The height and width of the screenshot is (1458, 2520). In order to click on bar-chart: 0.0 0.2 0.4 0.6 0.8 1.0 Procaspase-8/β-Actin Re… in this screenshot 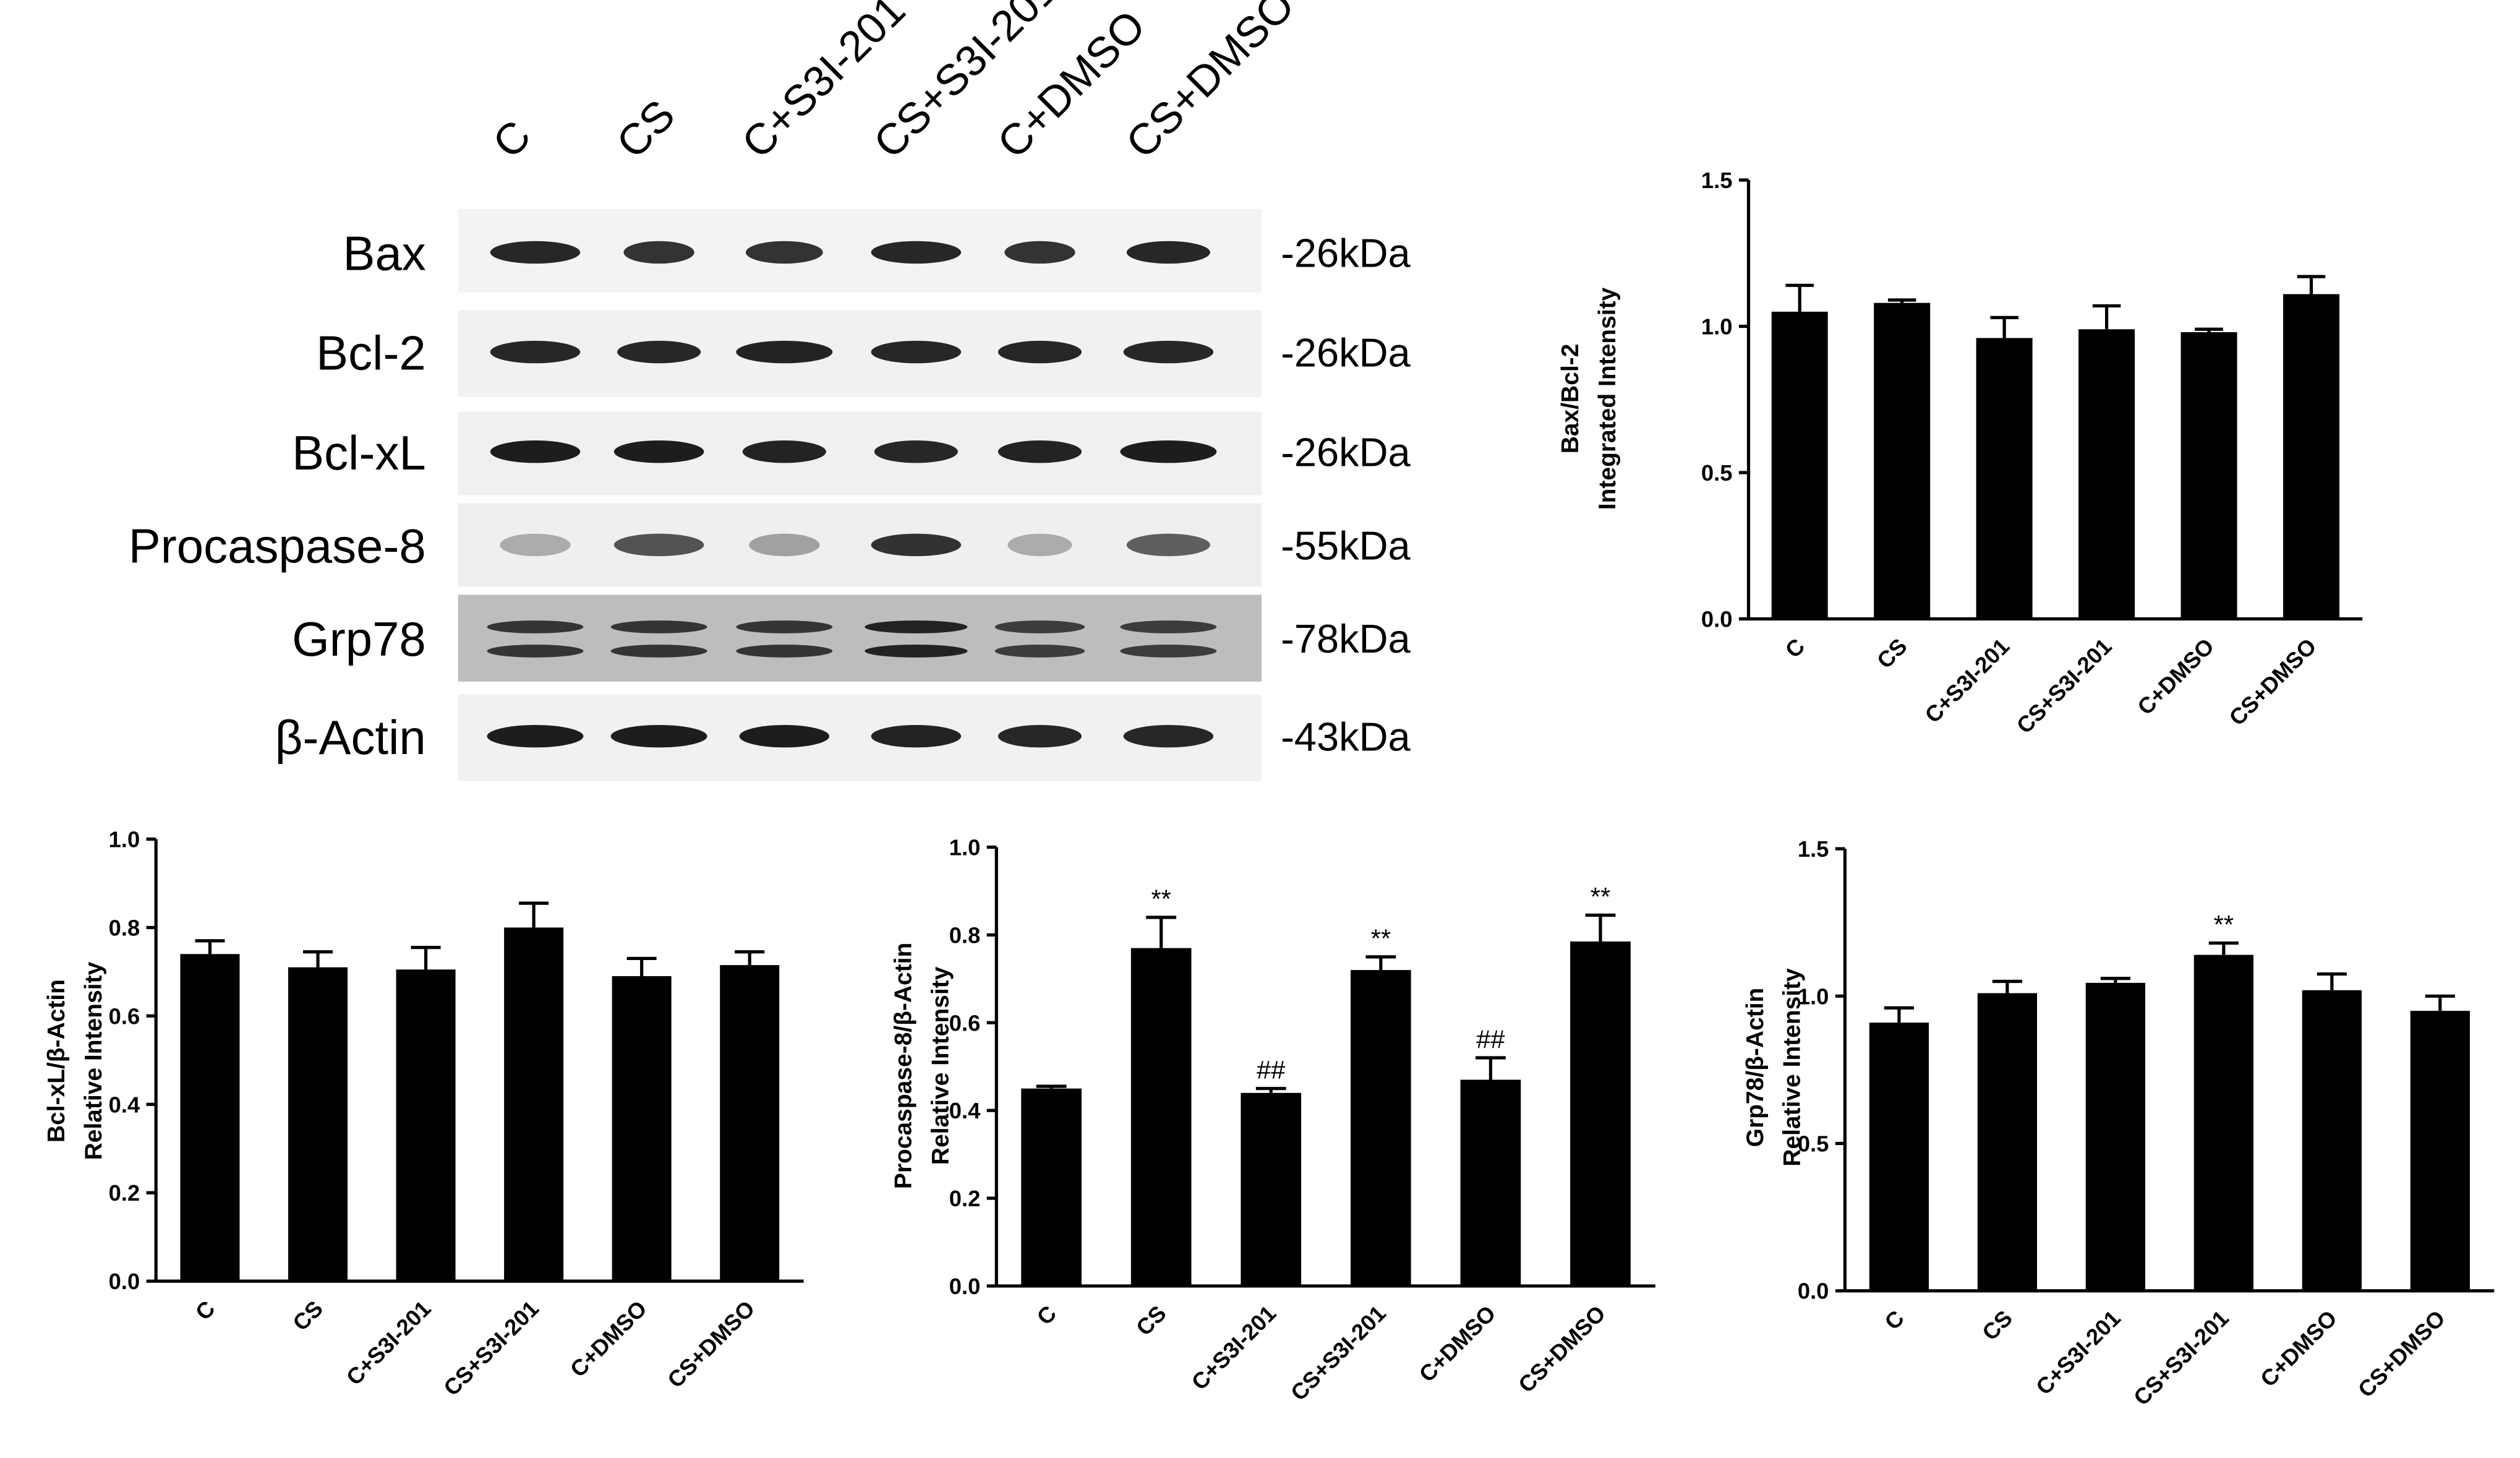, I will do `click(1273, 1120)`.